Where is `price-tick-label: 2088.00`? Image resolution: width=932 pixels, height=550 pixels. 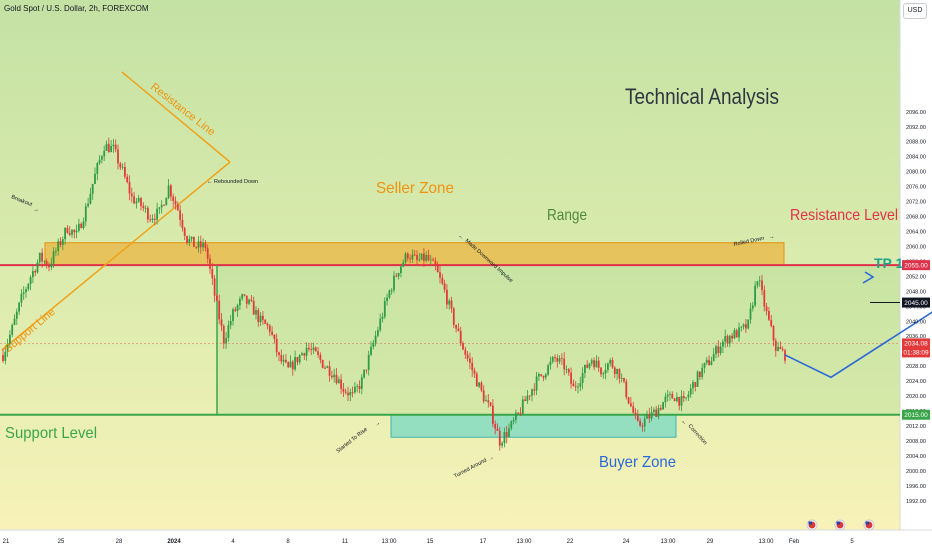 price-tick-label: 2088.00 is located at coordinates (916, 143).